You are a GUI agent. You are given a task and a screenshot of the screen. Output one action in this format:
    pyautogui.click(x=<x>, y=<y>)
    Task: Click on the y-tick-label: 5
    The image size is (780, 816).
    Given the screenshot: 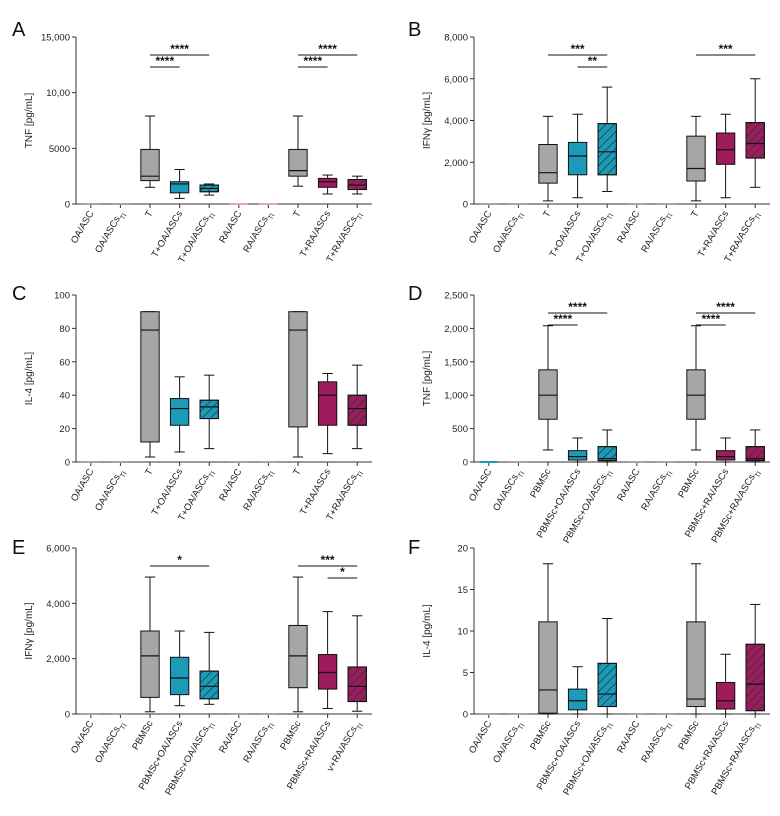 What is the action you would take?
    pyautogui.click(x=465, y=673)
    